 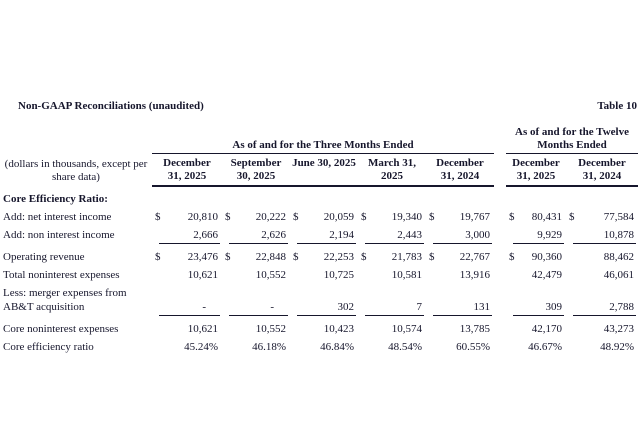 I want to click on table-cell: 88,462, so click(x=602, y=258).